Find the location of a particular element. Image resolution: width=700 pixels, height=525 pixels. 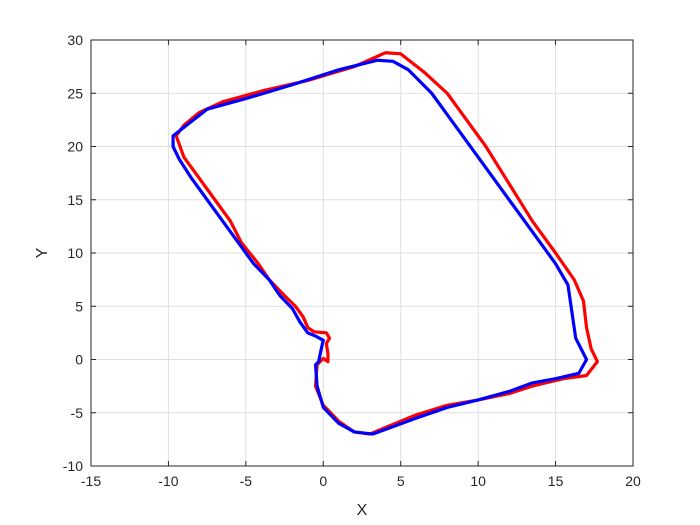

y-tick-label: -10 is located at coordinates (73, 466).